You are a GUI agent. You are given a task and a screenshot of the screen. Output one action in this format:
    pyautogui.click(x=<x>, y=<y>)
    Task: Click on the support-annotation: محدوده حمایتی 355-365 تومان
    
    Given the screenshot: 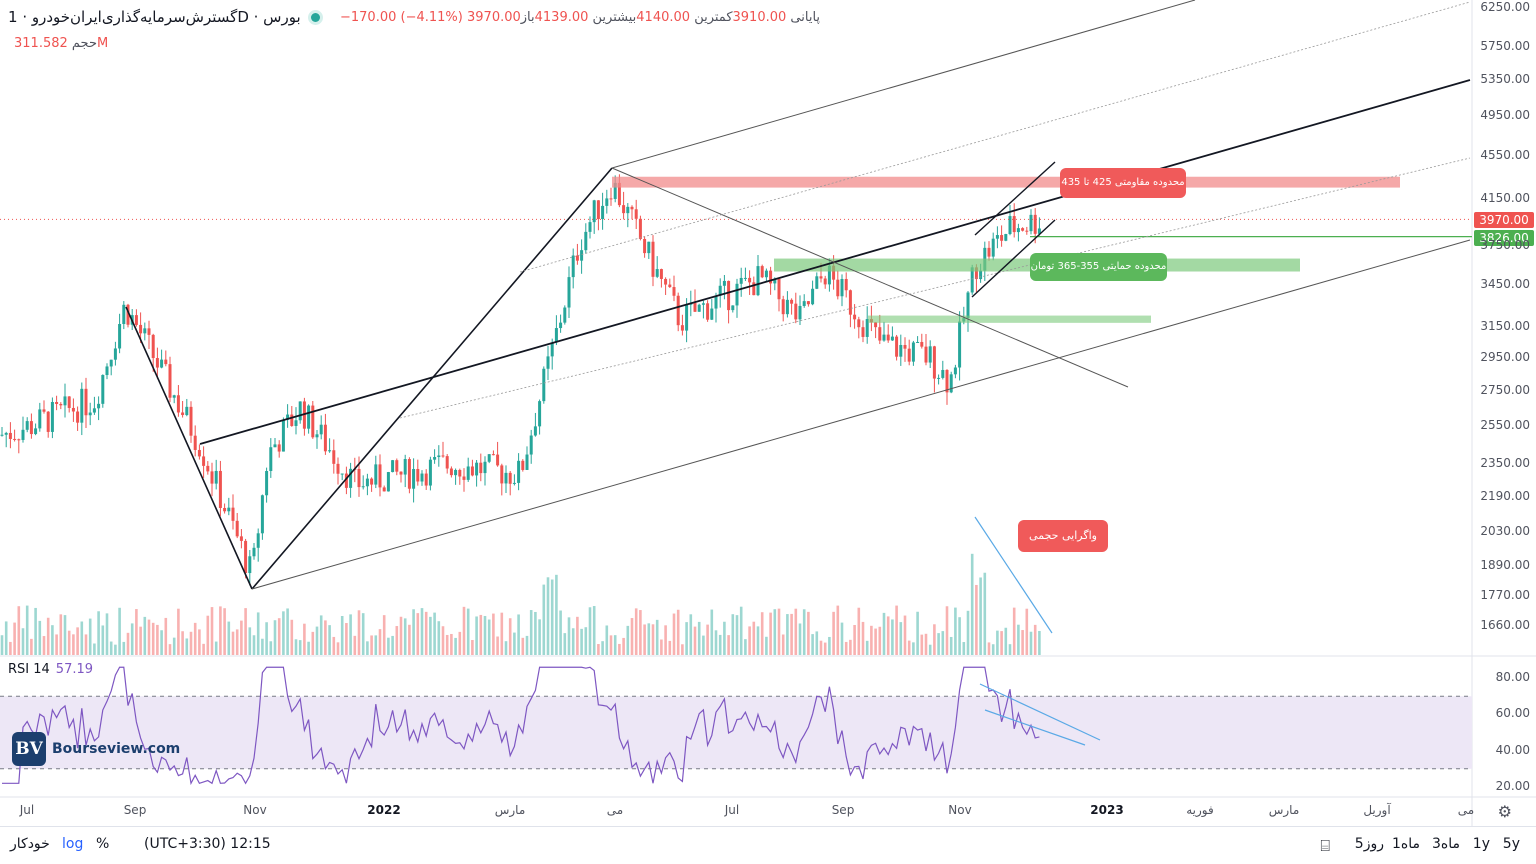 What is the action you would take?
    pyautogui.click(x=1098, y=267)
    